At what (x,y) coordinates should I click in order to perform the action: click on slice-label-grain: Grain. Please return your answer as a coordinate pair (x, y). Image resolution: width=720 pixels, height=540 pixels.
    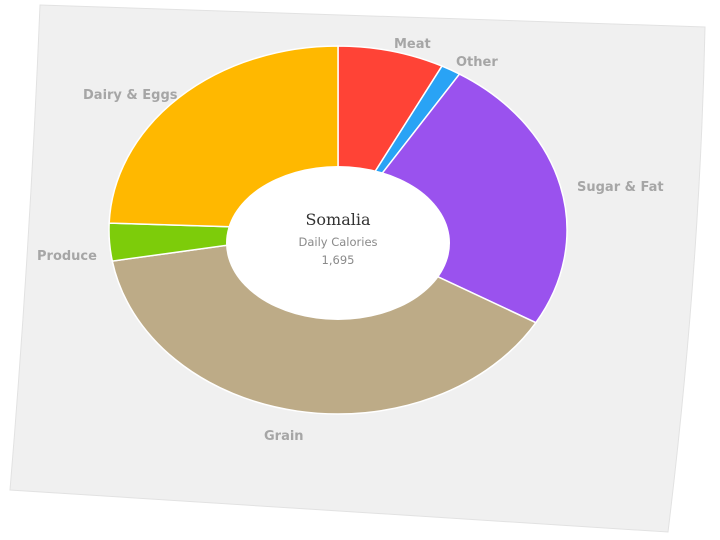
    Looking at the image, I should click on (284, 436).